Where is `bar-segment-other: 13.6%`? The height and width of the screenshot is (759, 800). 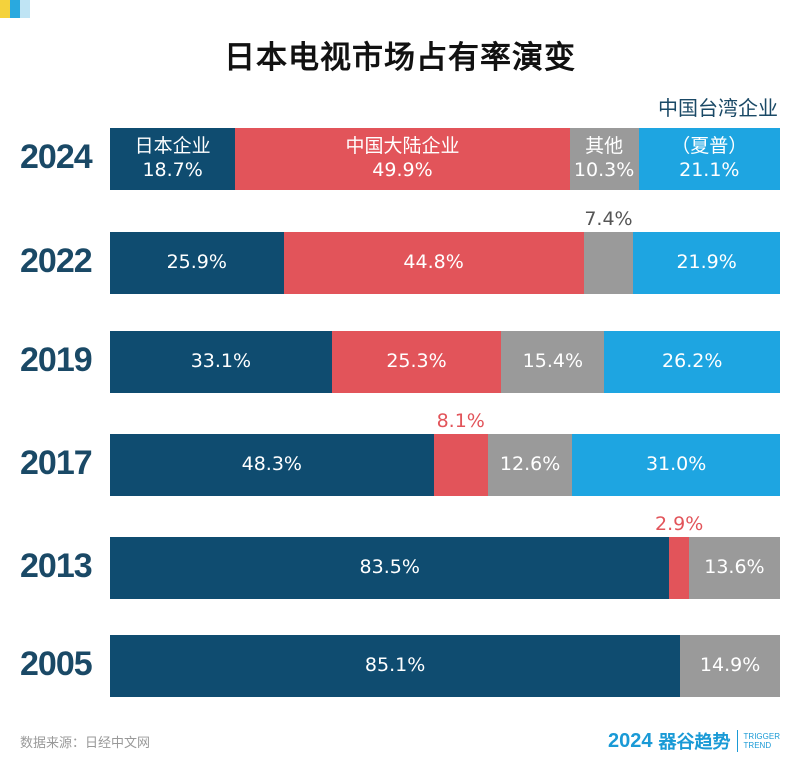 bar-segment-other: 13.6% is located at coordinates (734, 568).